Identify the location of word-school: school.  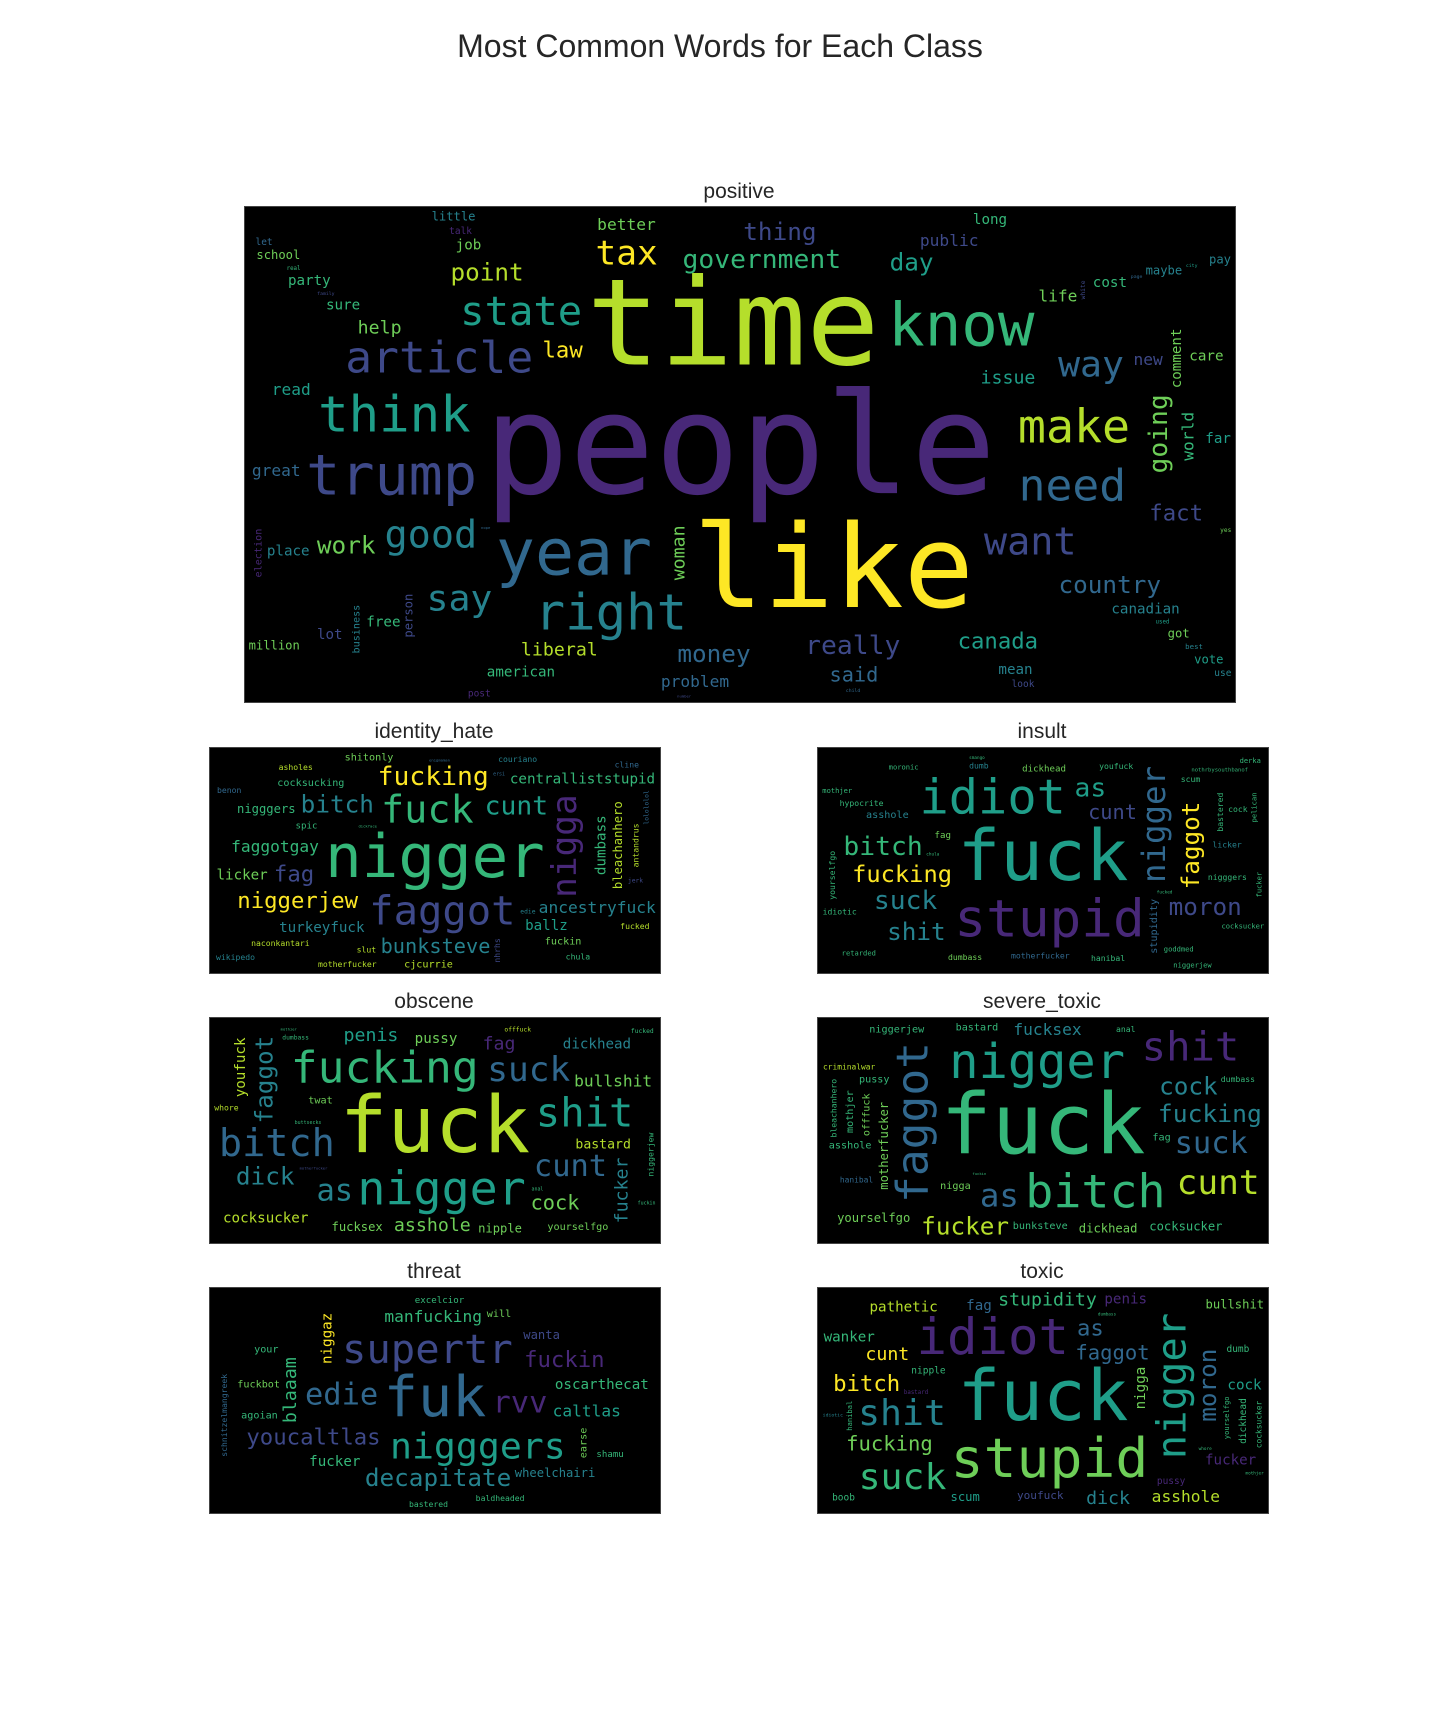
(278, 255).